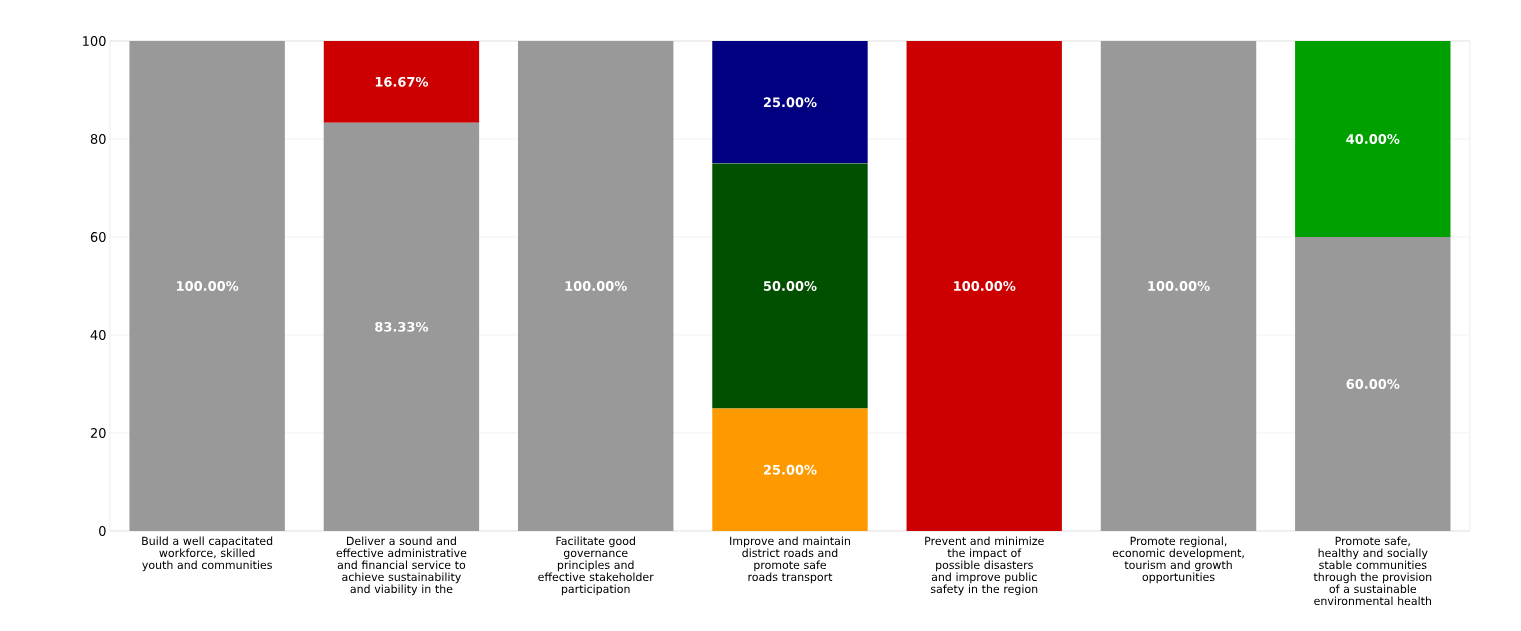  I want to click on y-tick-label: 80, so click(98, 139).